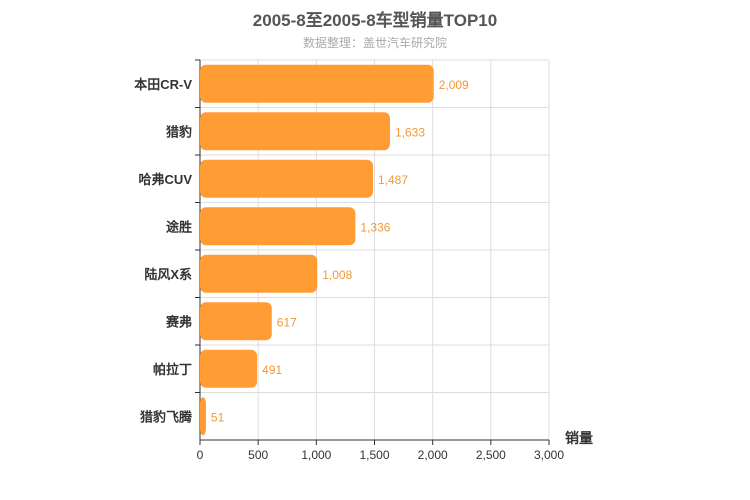 This screenshot has width=750, height=500. I want to click on x-tick-label: 500, so click(258, 455).